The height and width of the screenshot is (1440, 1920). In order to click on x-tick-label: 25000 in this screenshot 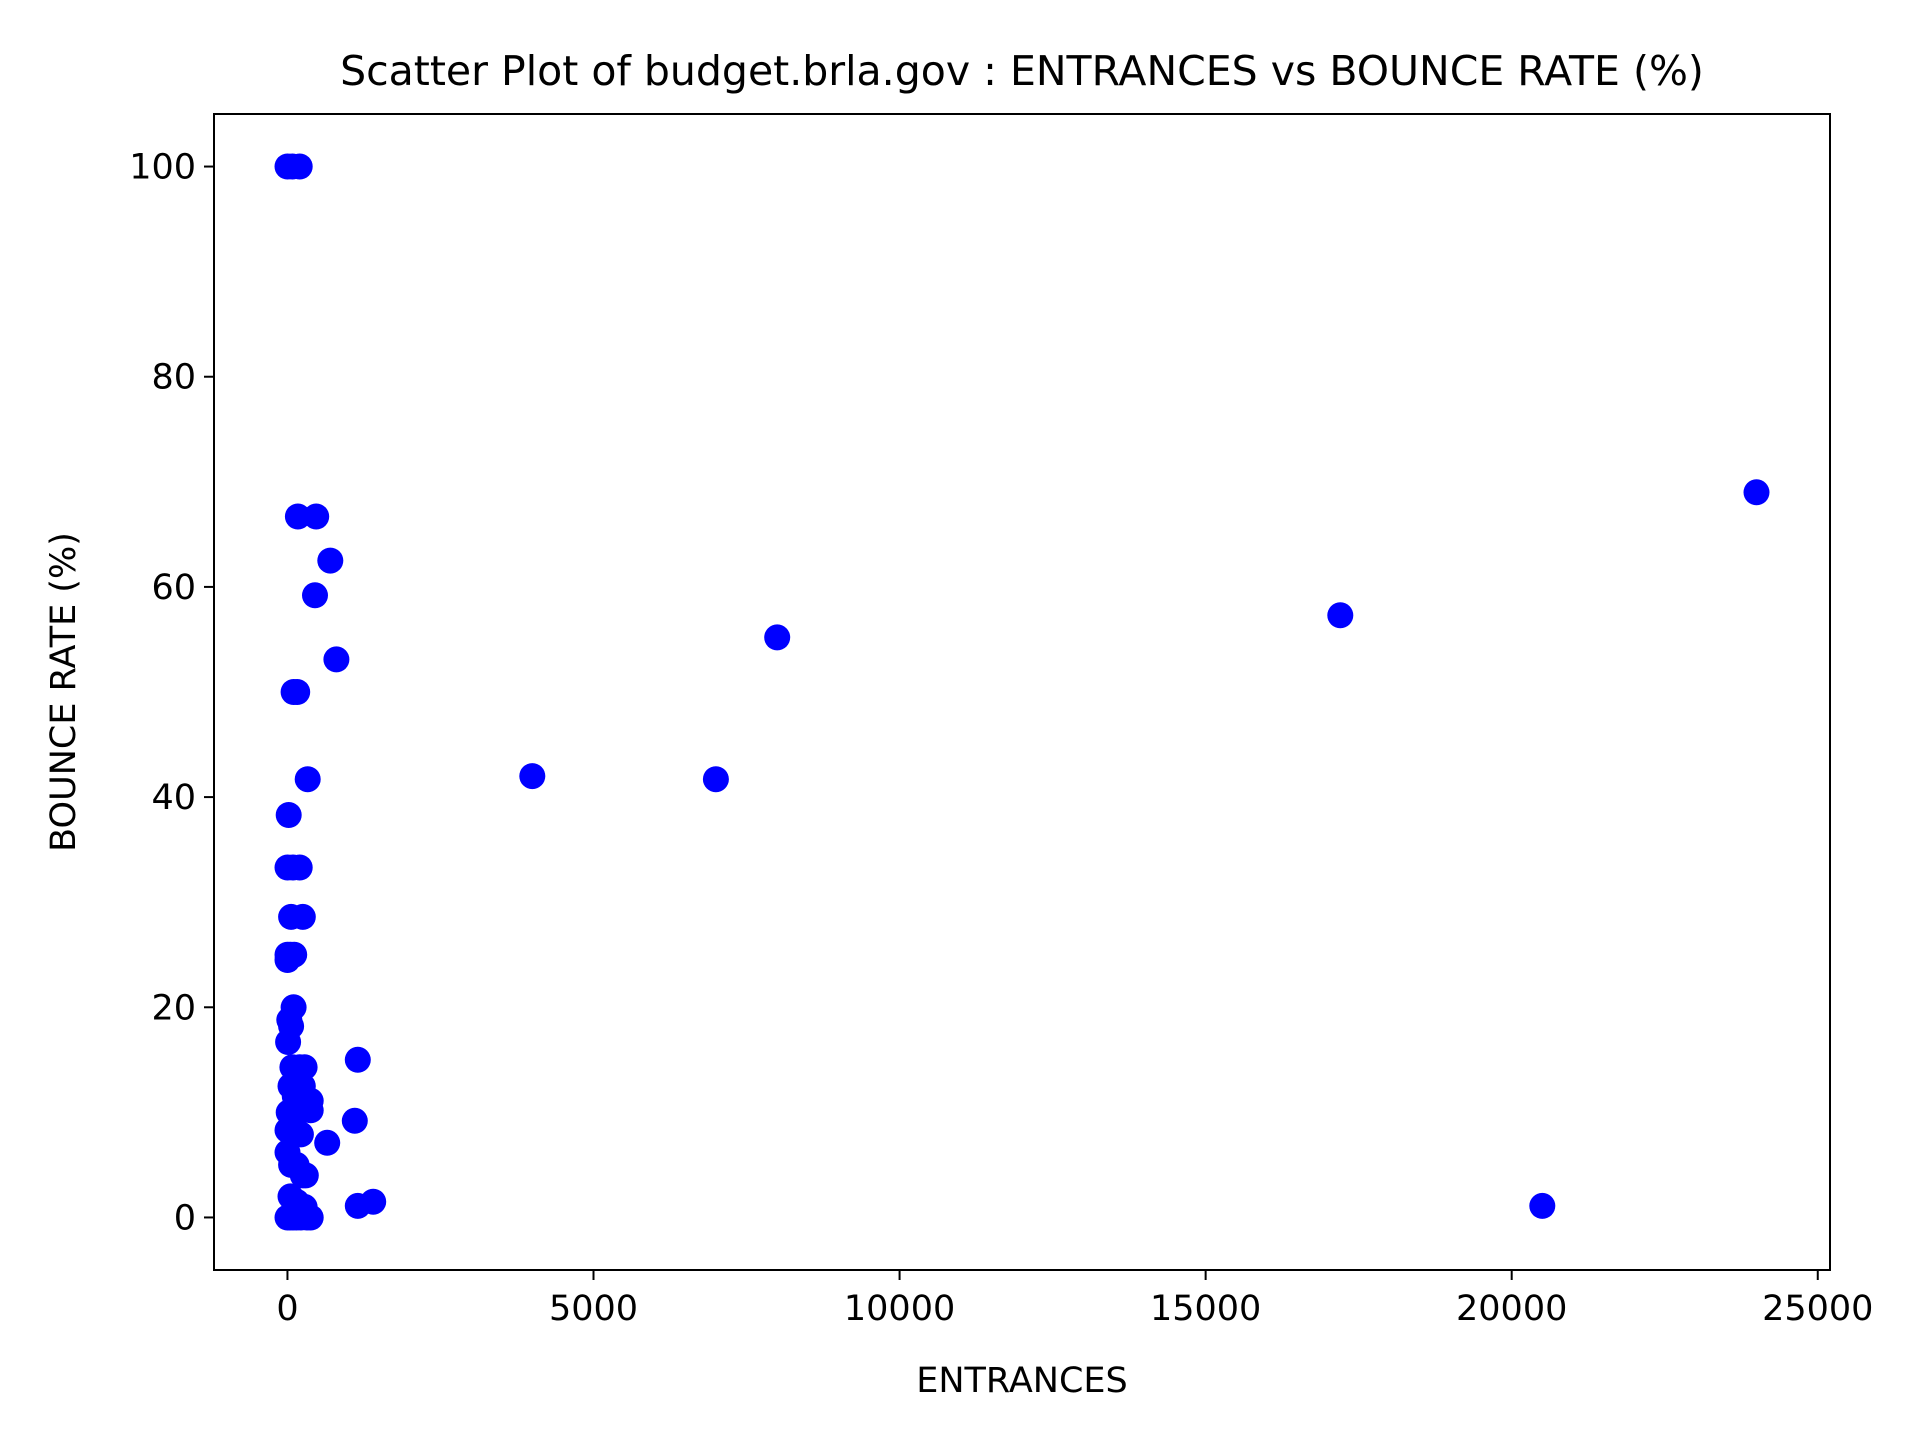, I will do `click(1817, 1309)`.